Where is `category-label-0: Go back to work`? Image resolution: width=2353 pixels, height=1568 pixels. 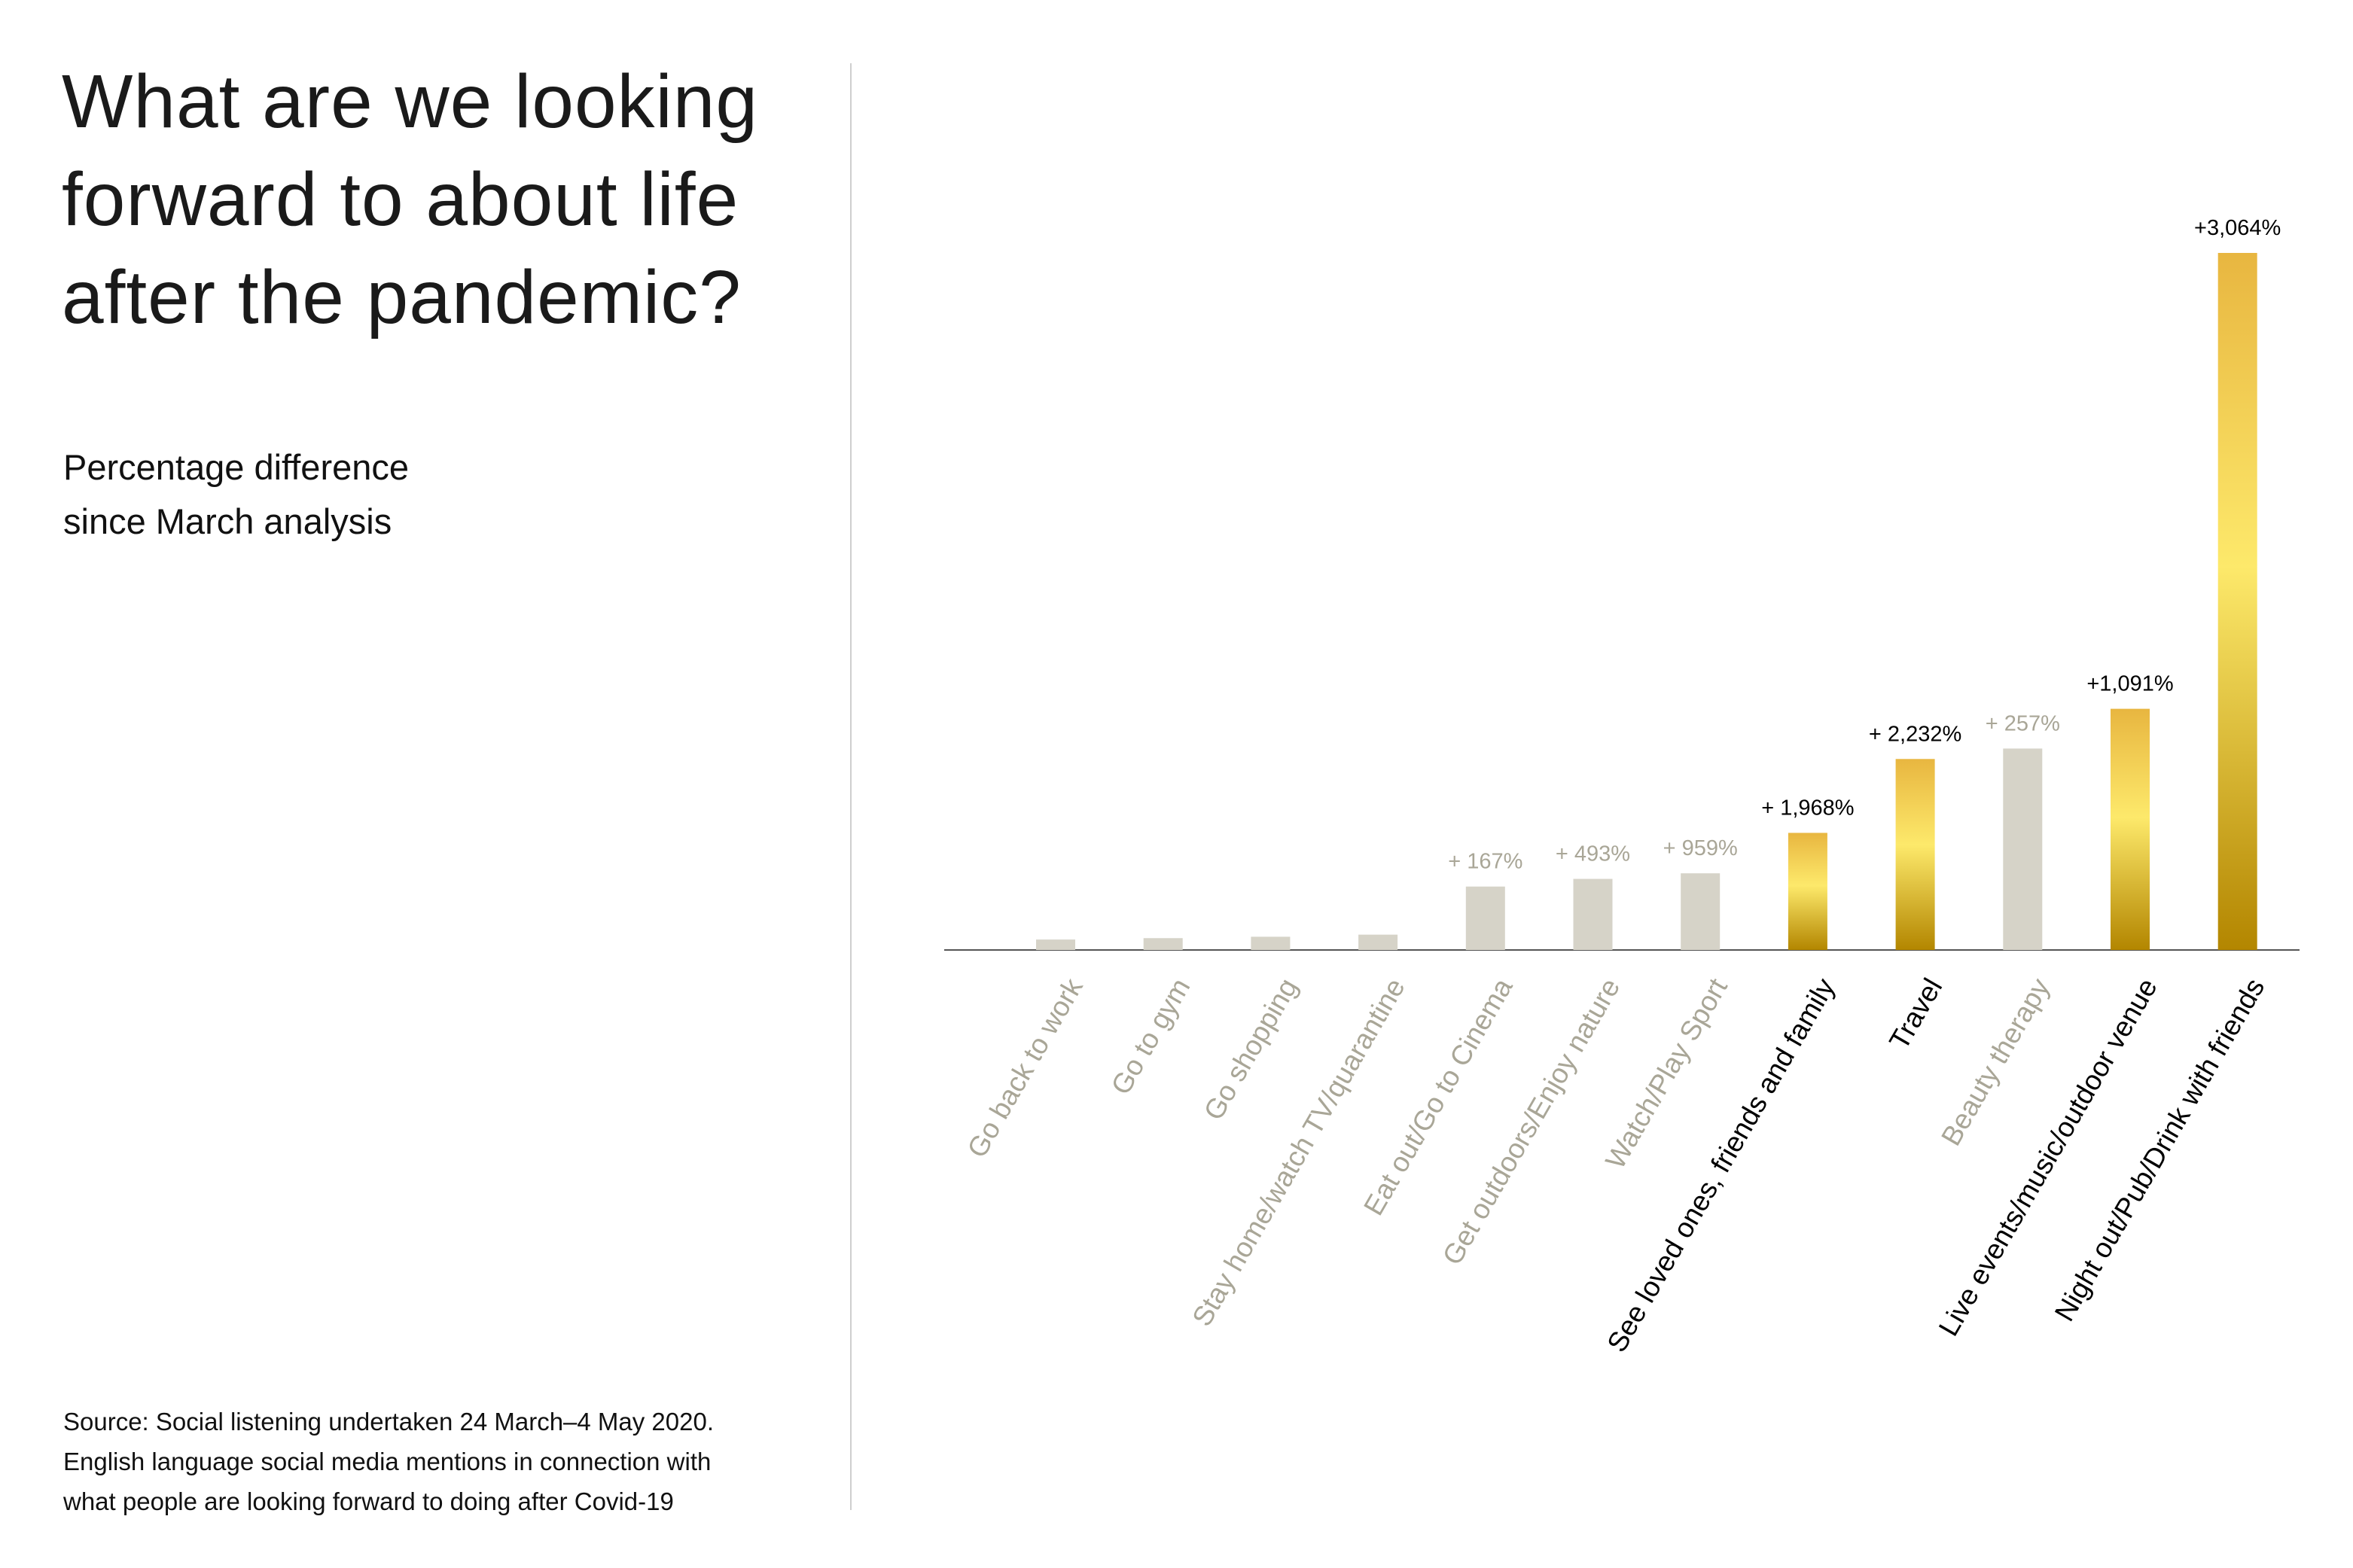
category-label-0: Go back to work is located at coordinates (1025, 1067).